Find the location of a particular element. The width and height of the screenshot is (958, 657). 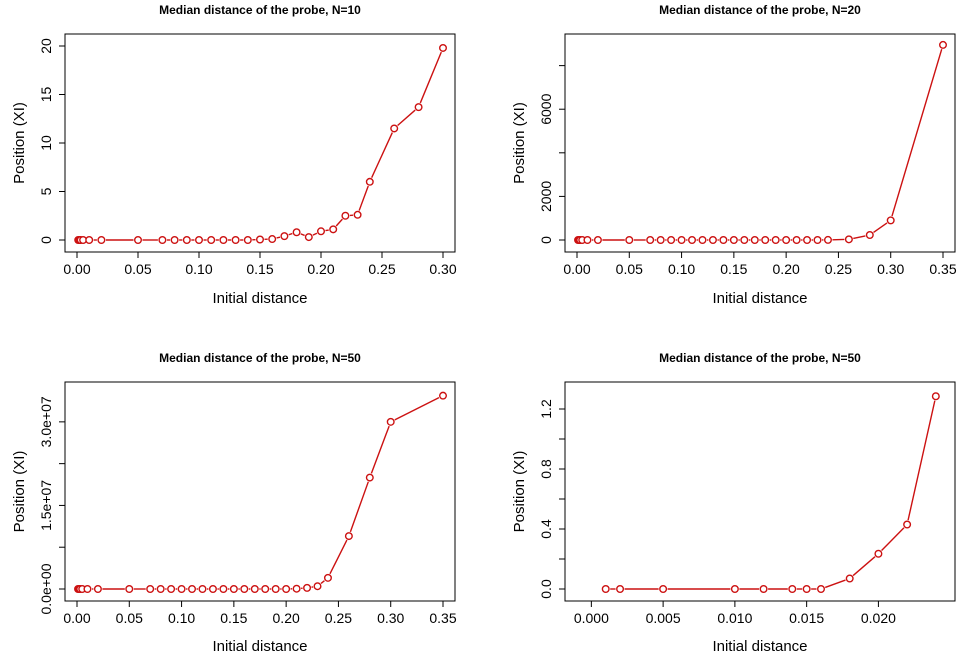

x-tick-label: 0.000 is located at coordinates (591, 618).